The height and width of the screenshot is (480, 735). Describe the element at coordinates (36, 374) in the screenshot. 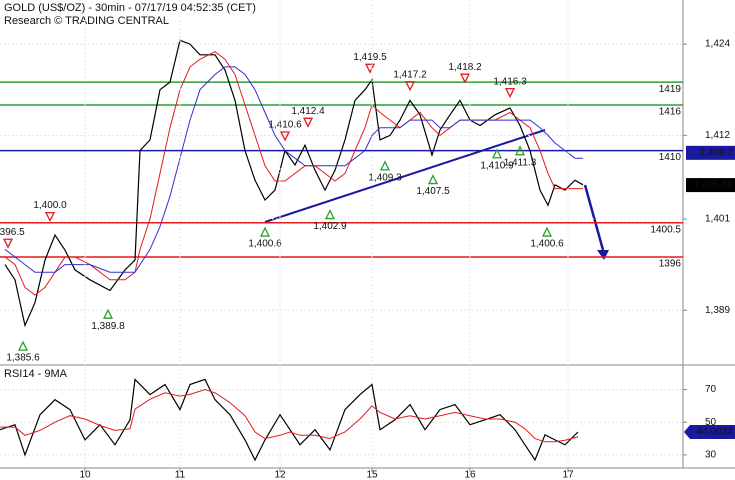

I see `panel-title: RSI14 - 9MA` at that location.